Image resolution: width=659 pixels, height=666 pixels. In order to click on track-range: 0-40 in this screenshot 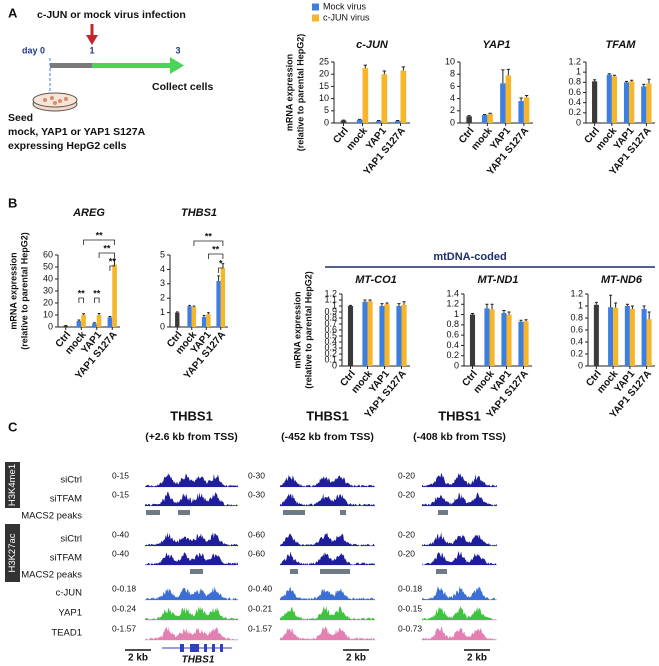, I will do `click(120, 553)`.